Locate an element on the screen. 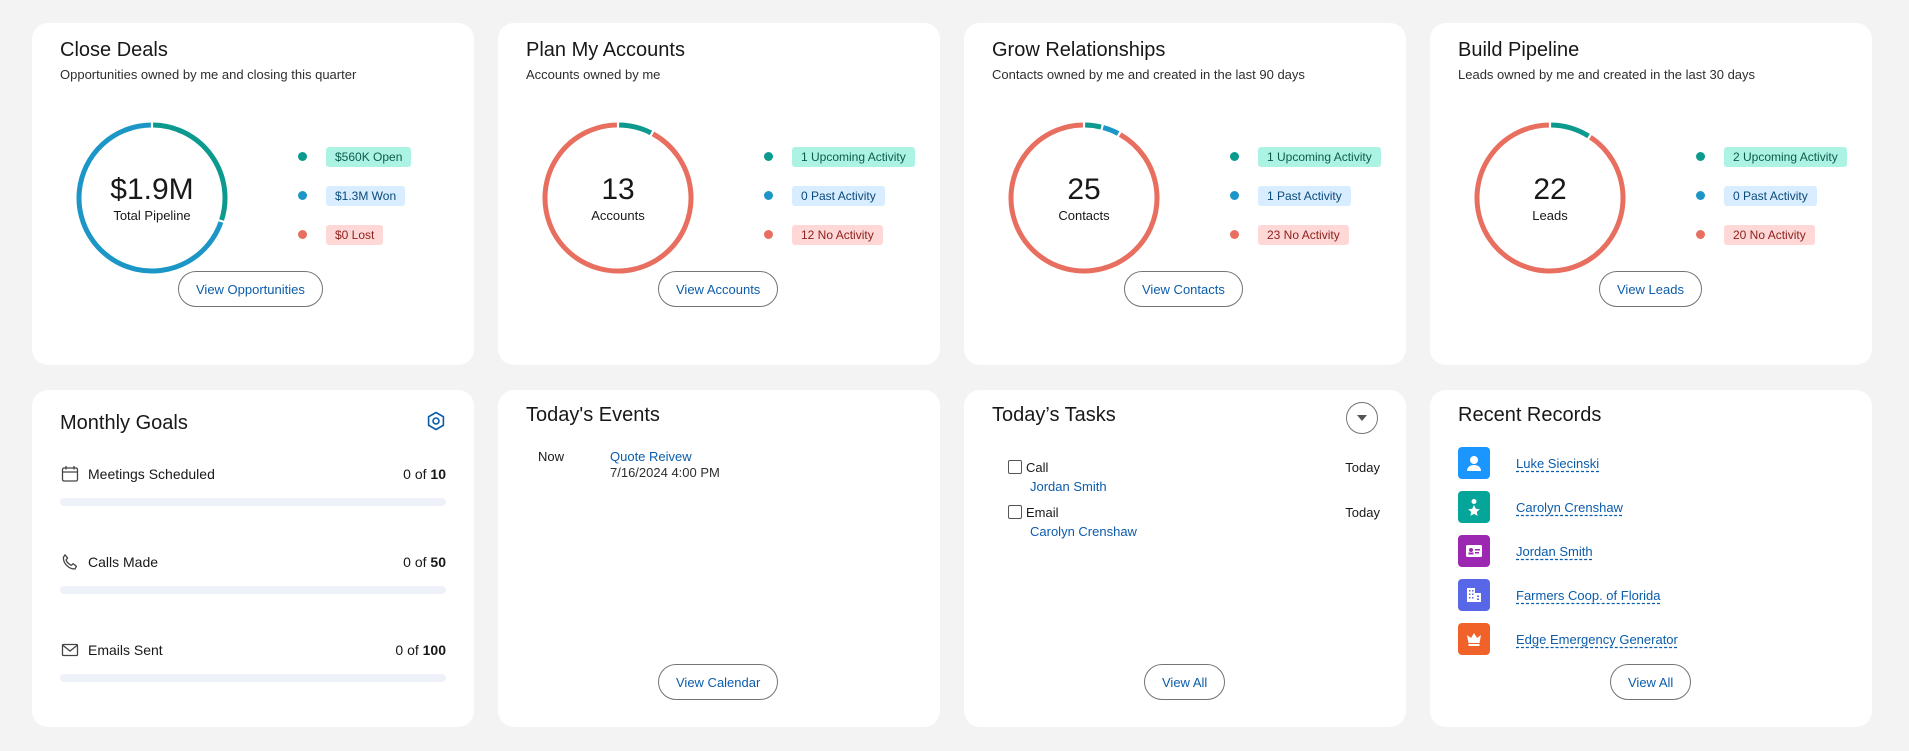  view-contacts-button: View Contacts is located at coordinates (1183, 289).